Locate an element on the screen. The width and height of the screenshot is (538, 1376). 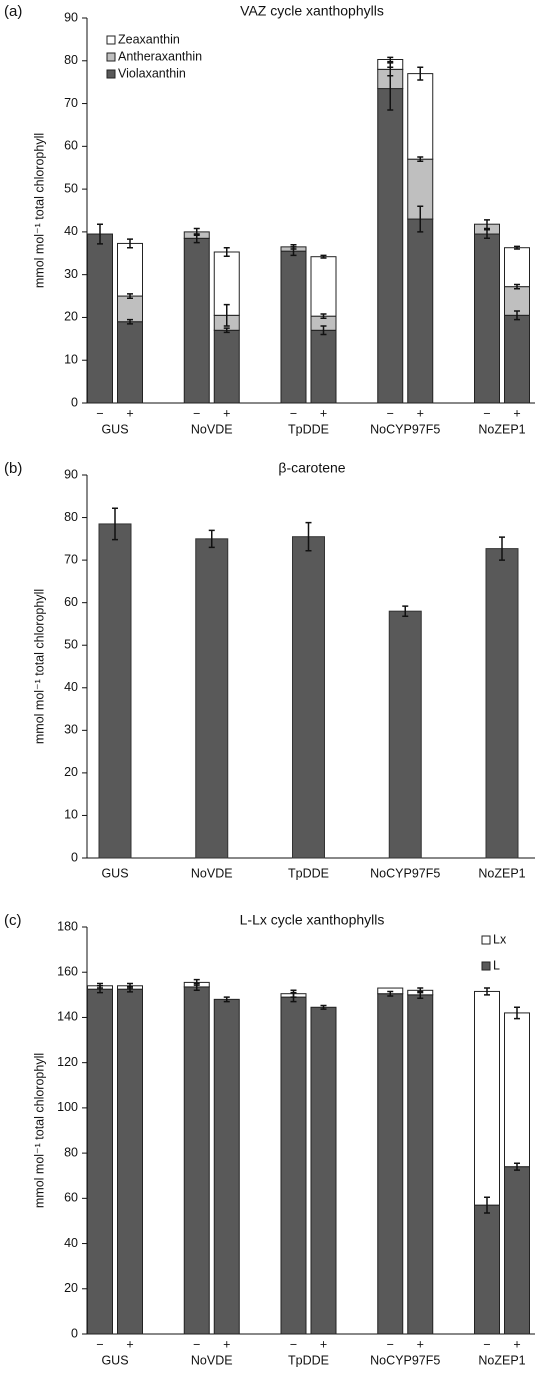
y-tick-label: 50 is located at coordinates (71, 188).